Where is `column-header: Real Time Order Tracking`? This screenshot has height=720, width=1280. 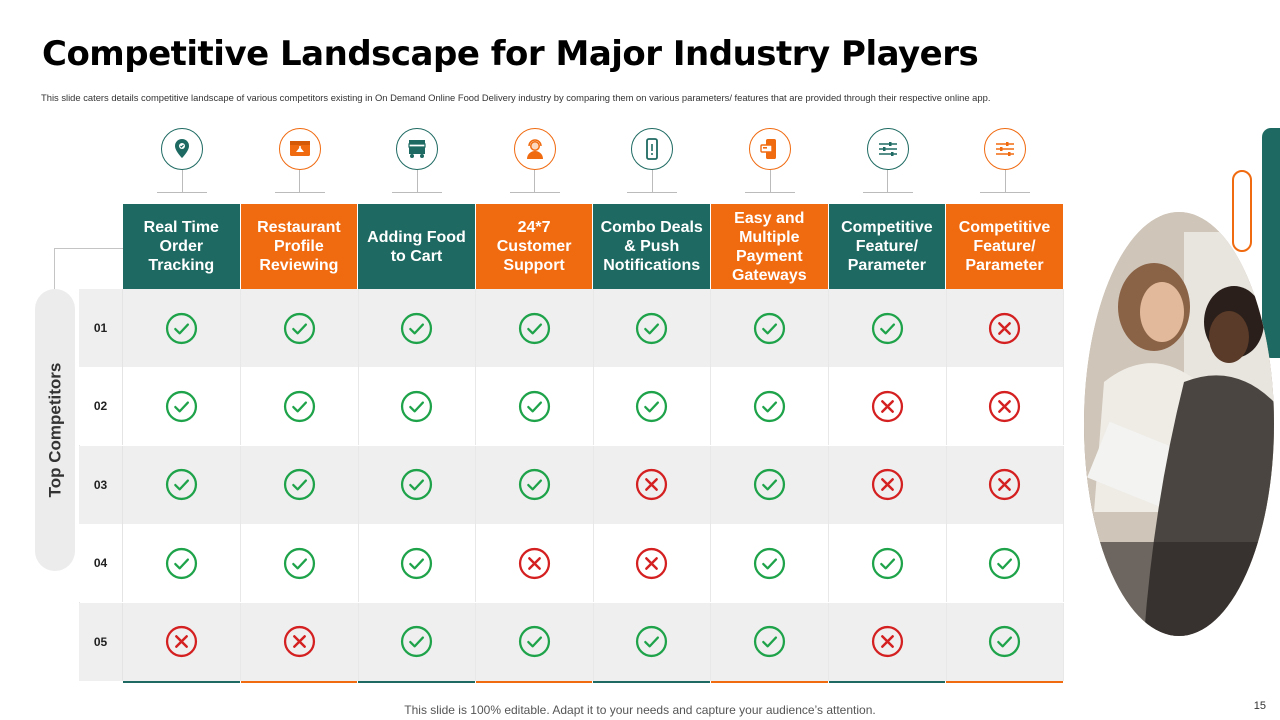
column-header: Real Time Order Tracking is located at coordinates (181, 246).